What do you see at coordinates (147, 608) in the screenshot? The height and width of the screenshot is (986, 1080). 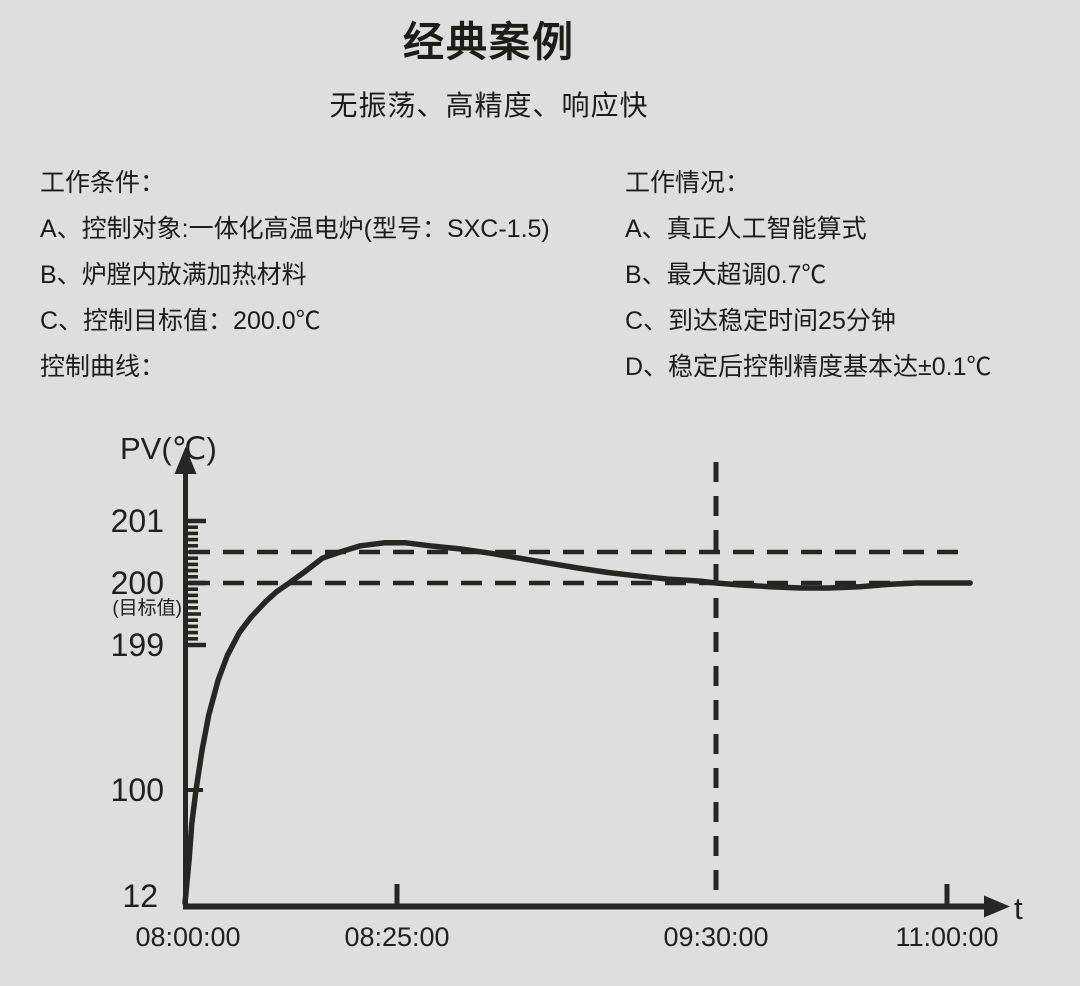 I see `target-value-note: (目标值)` at bounding box center [147, 608].